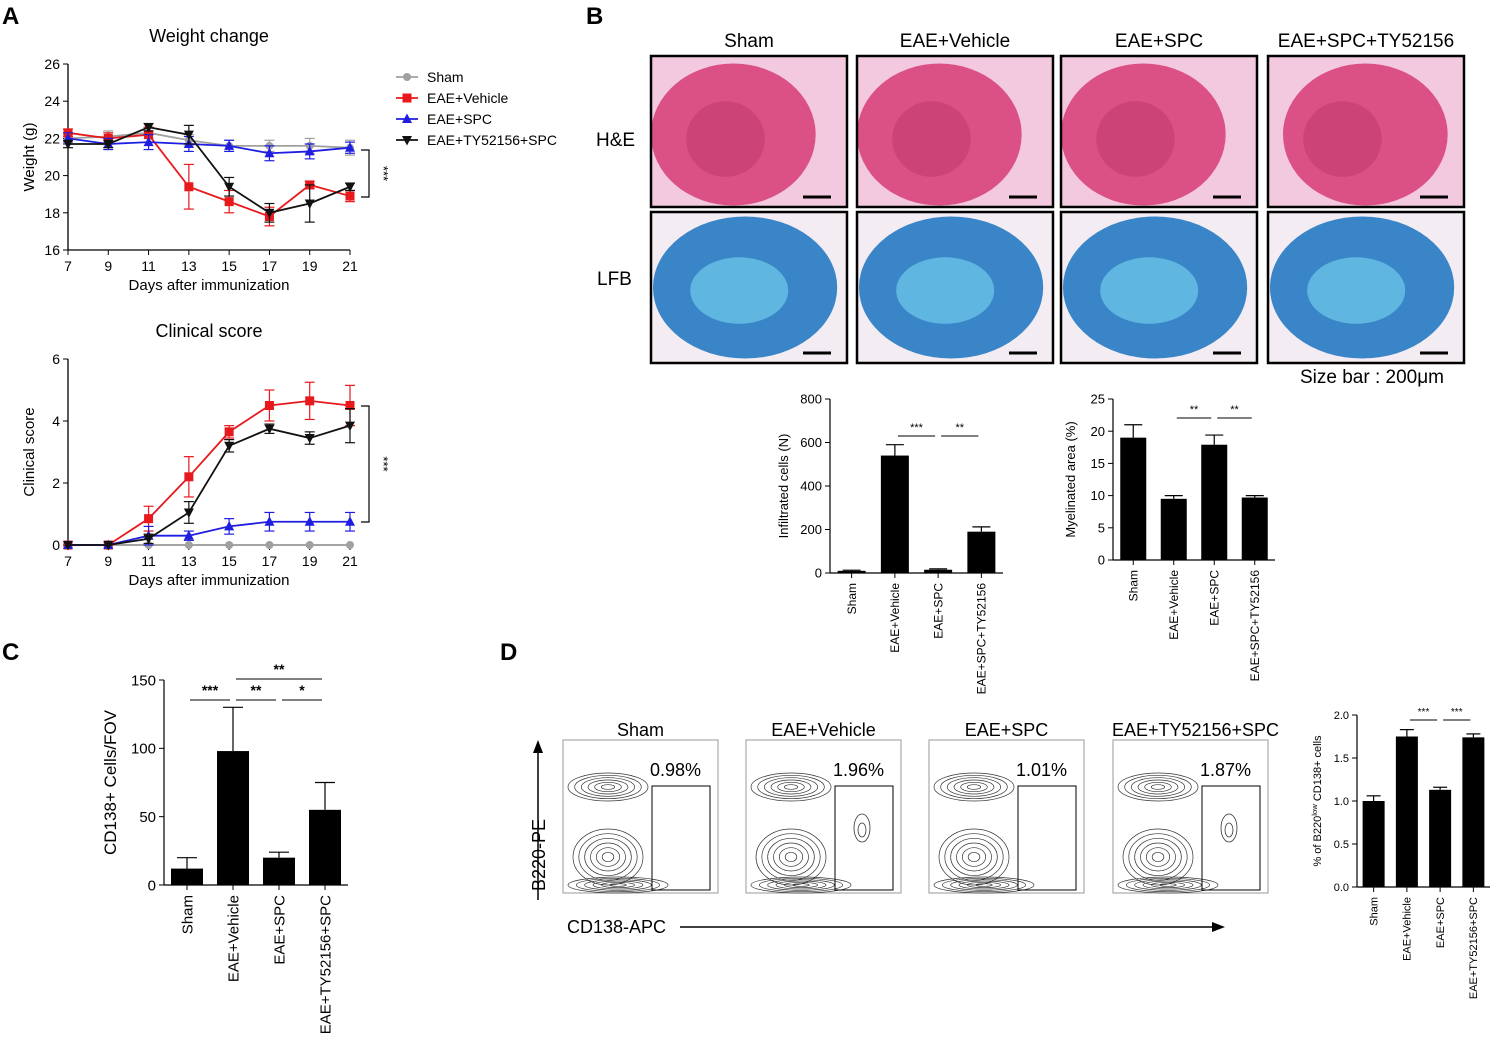 Image resolution: width=1497 pixels, height=1045 pixels. Describe the element at coordinates (1101, 527) in the screenshot. I see `y-tick-label: 5` at that location.